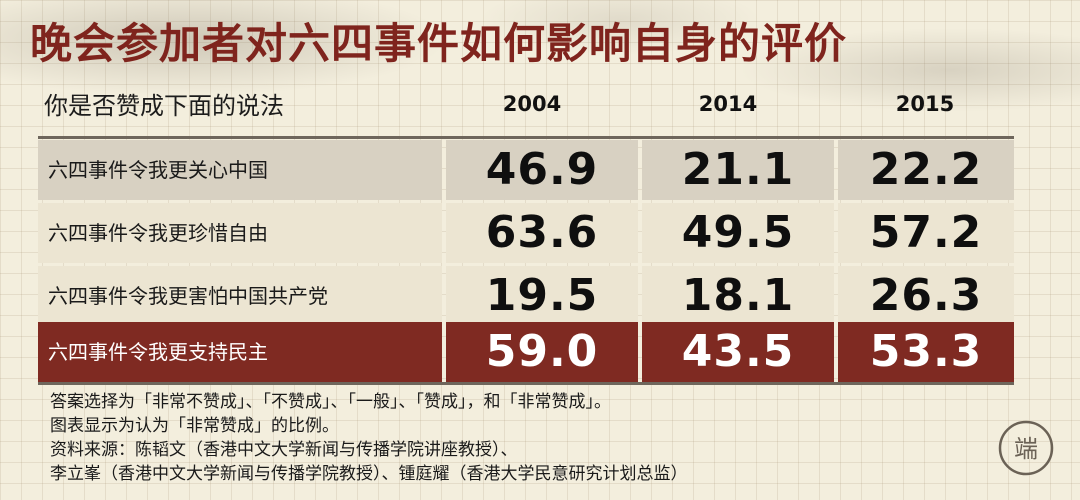 The width and height of the screenshot is (1080, 500). What do you see at coordinates (284, 450) in the screenshot?
I see `footnote-source-line-1: 资料来源：陈韬文（香港中文大学新闻与传播学院讲座教授）、` at bounding box center [284, 450].